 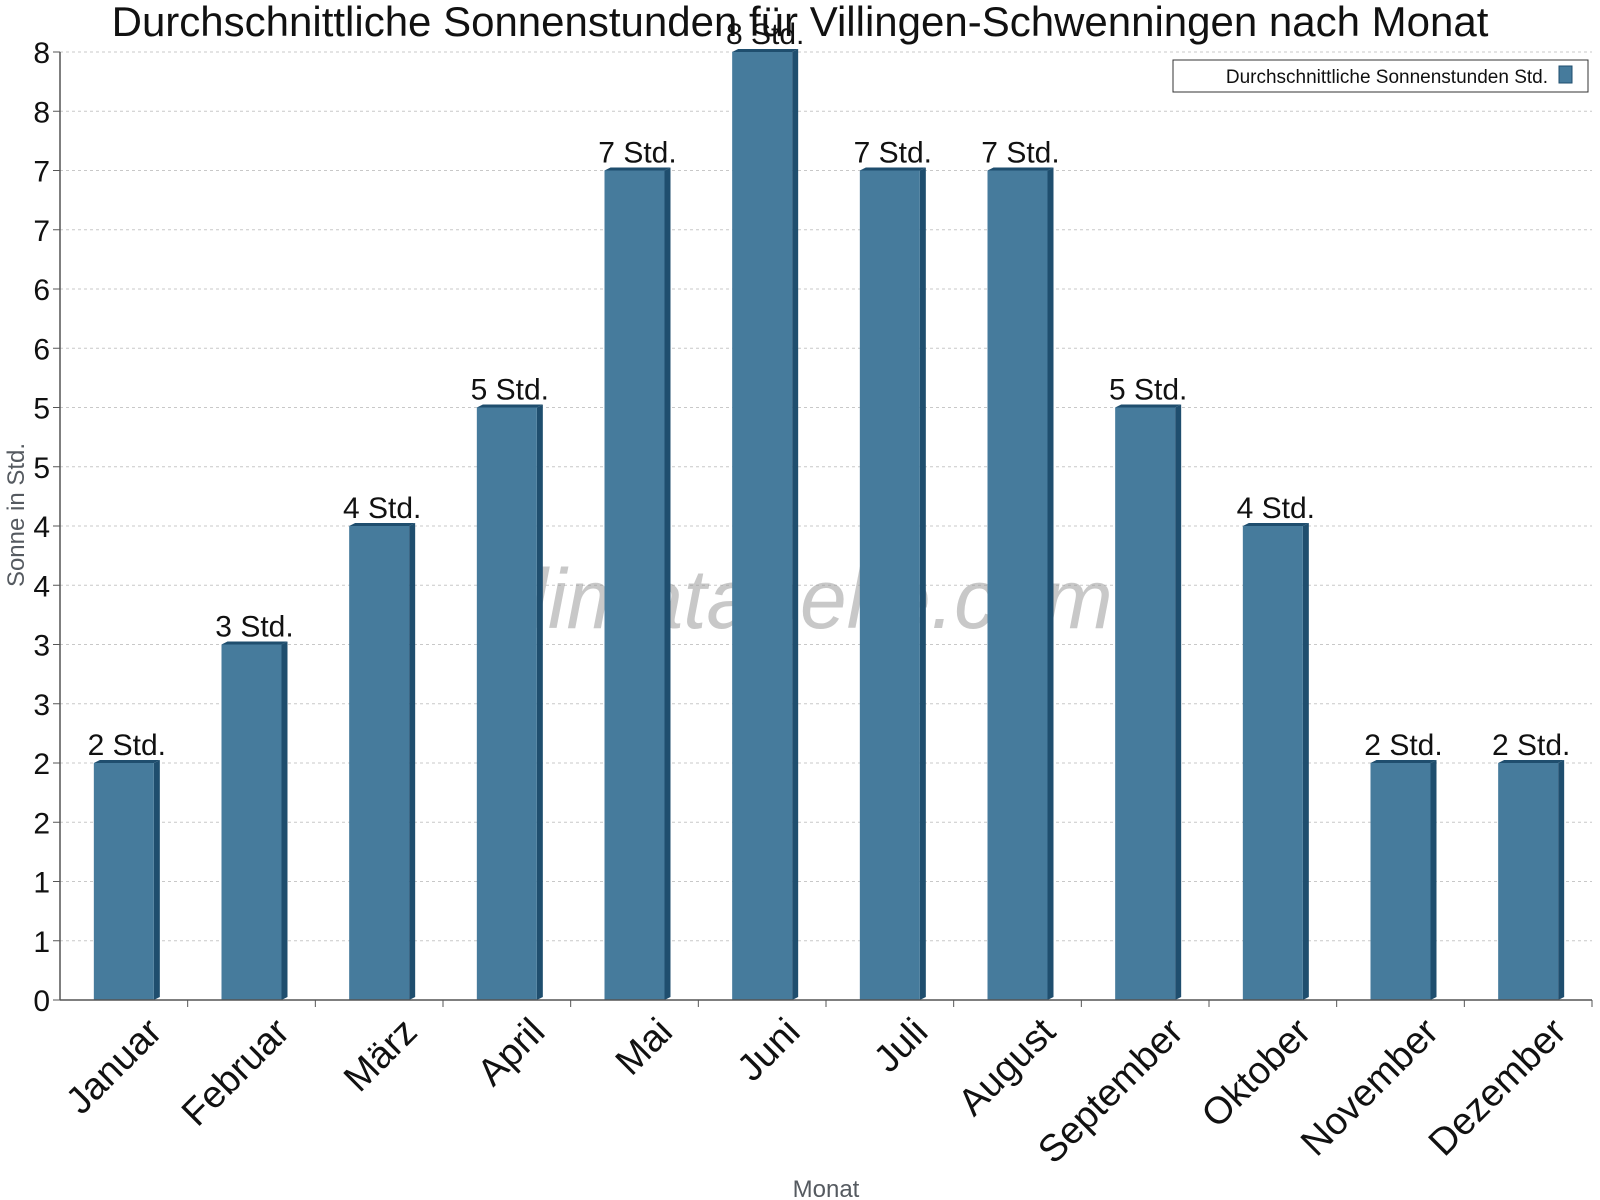 I want to click on x-tick-label: August, so click(x=1008, y=1067).